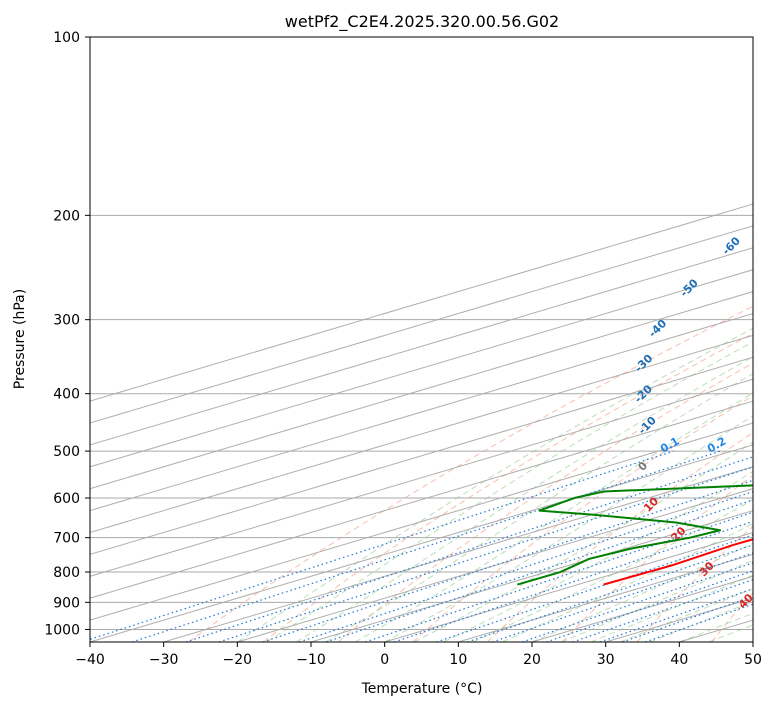  What do you see at coordinates (532, 660) in the screenshot?
I see `x-tick-label: 20` at bounding box center [532, 660].